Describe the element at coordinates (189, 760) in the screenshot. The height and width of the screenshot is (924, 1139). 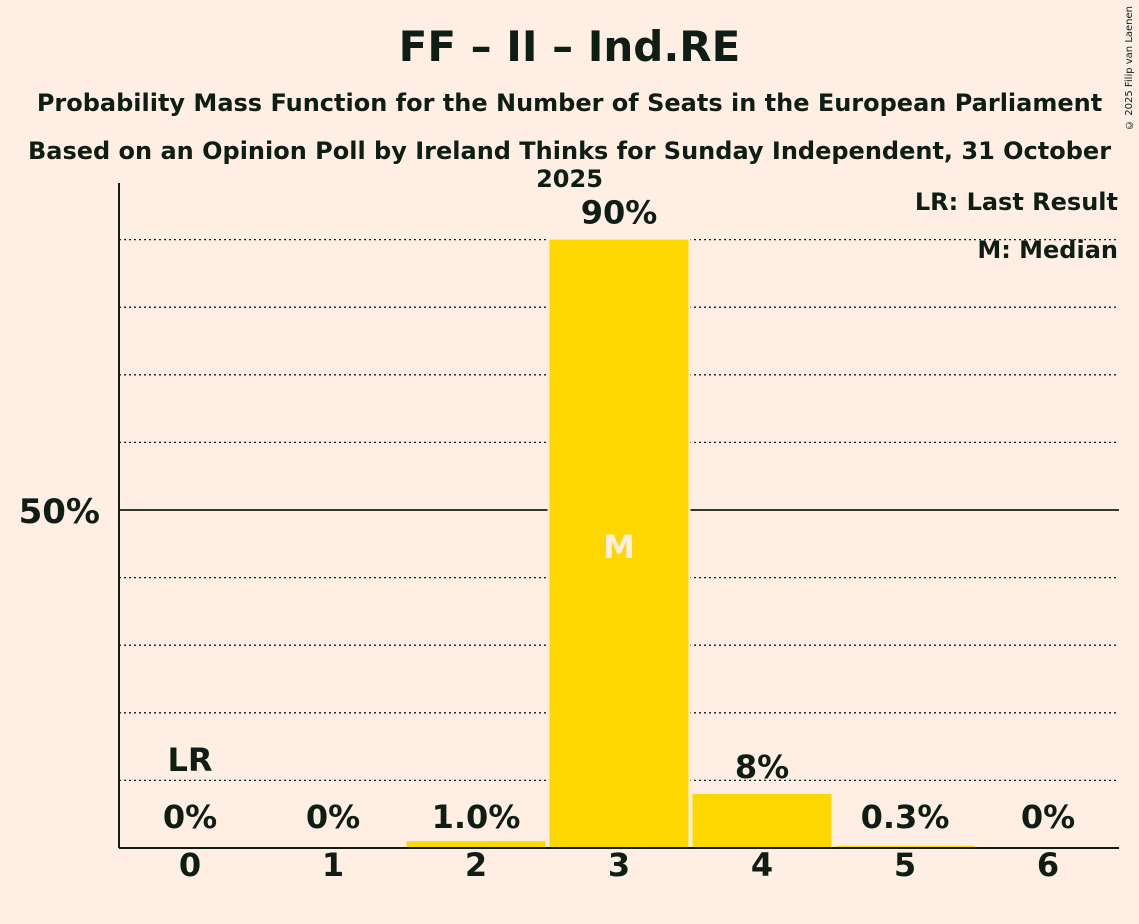
I see `last-result-marker: LR` at that location.